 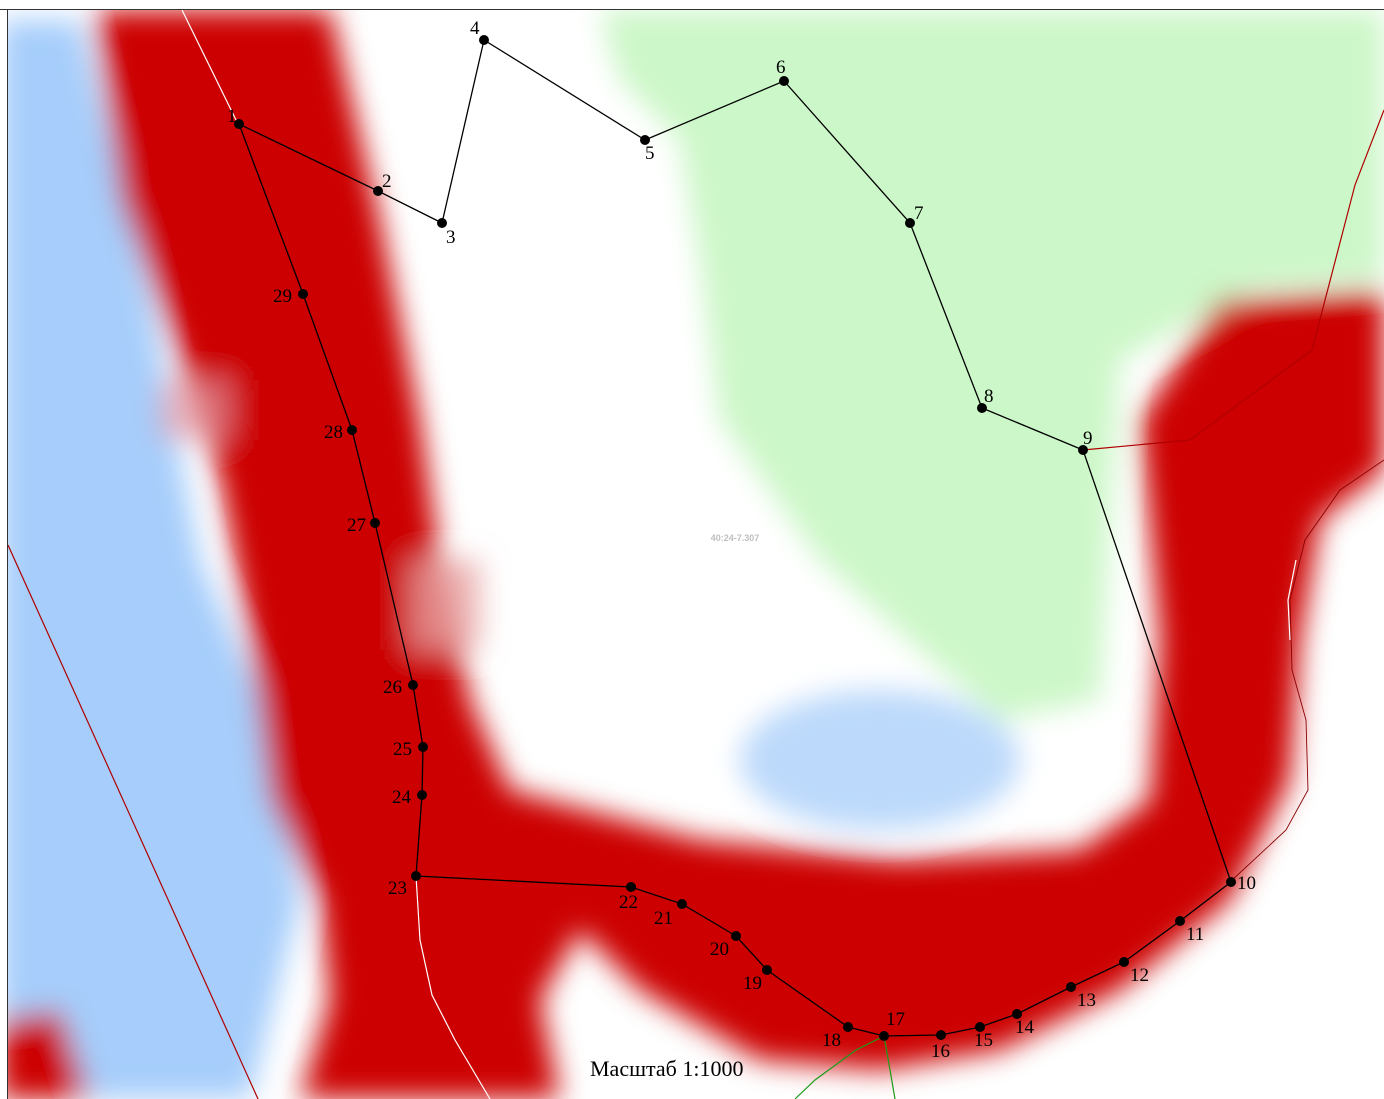 I want to click on cadastral-number: 40:24-7.307, so click(x=735, y=538).